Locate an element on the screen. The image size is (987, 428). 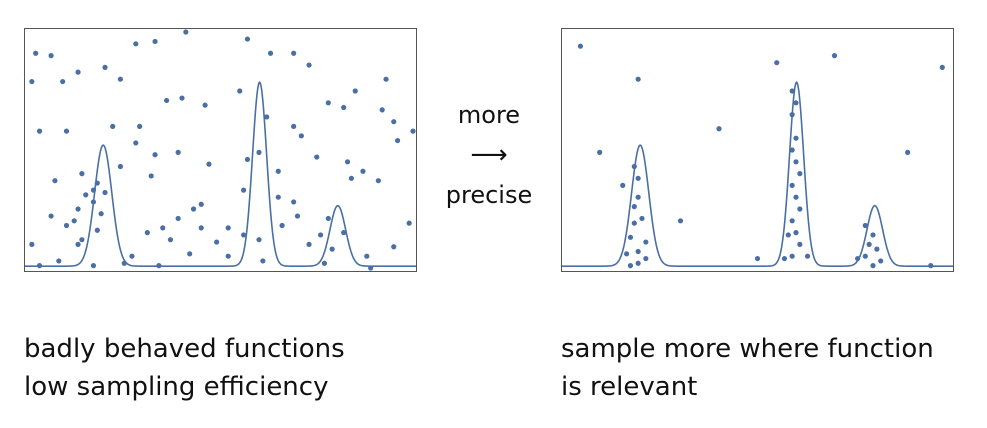
right-arrow-icon: ⟶ is located at coordinates (489, 155).